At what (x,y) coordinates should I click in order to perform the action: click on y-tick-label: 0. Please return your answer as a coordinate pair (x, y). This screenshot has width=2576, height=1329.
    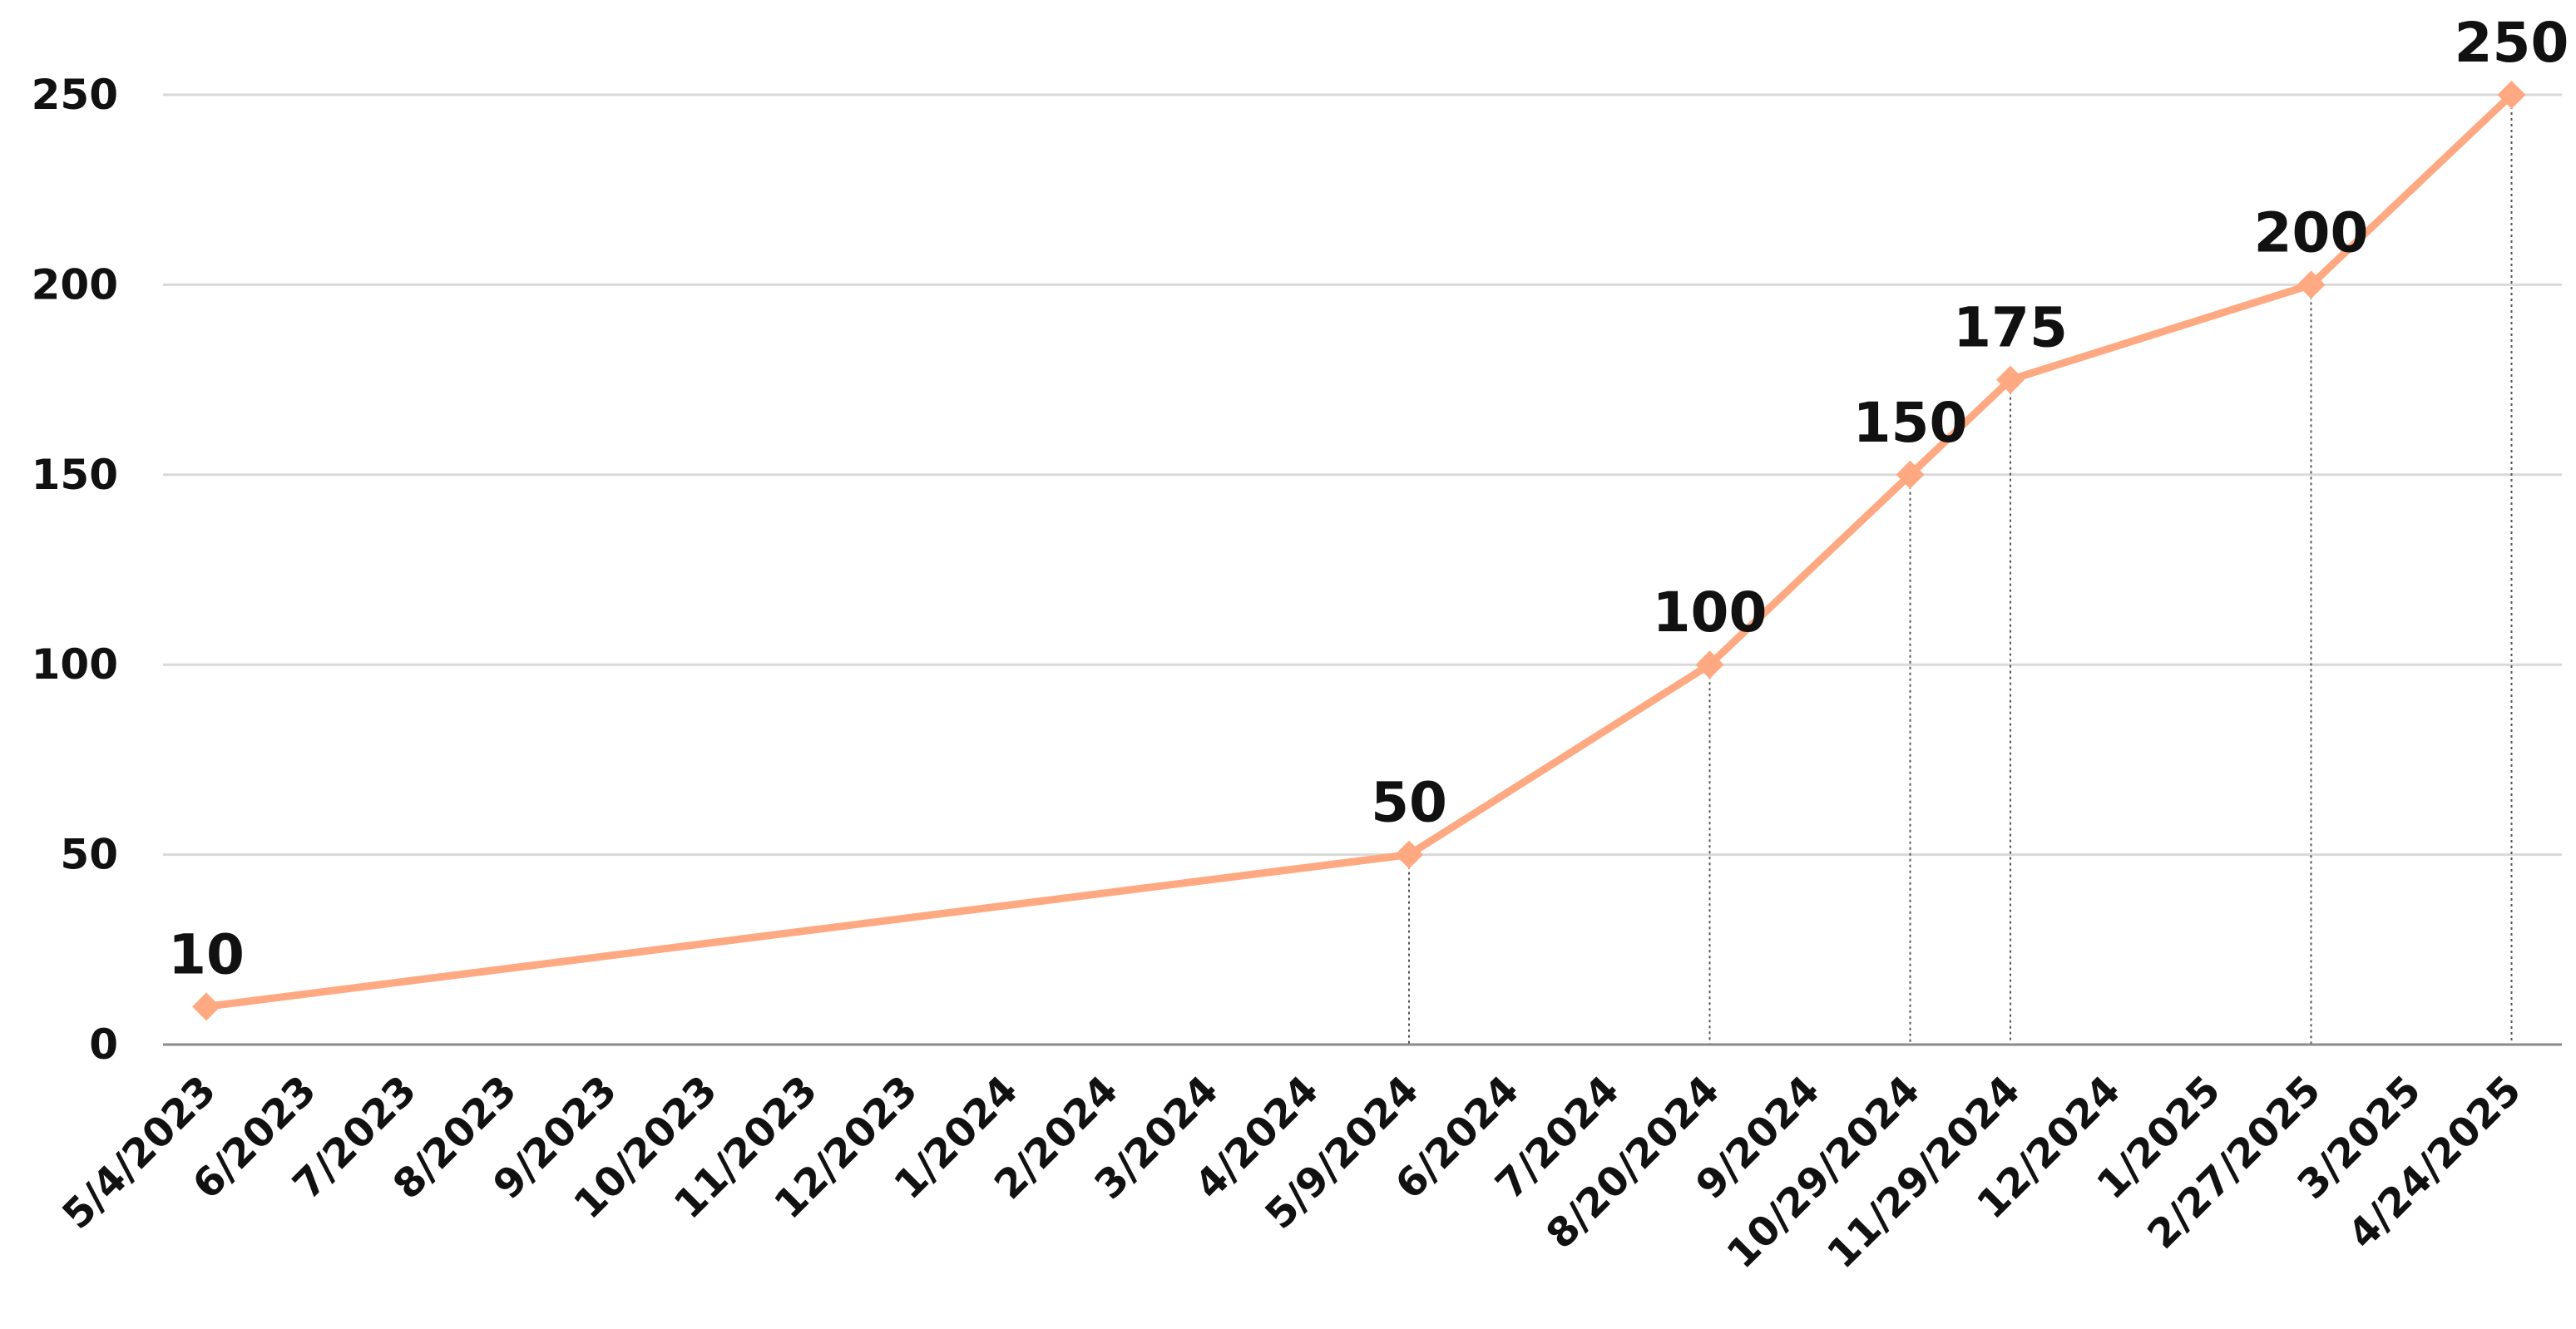
    Looking at the image, I should click on (103, 1045).